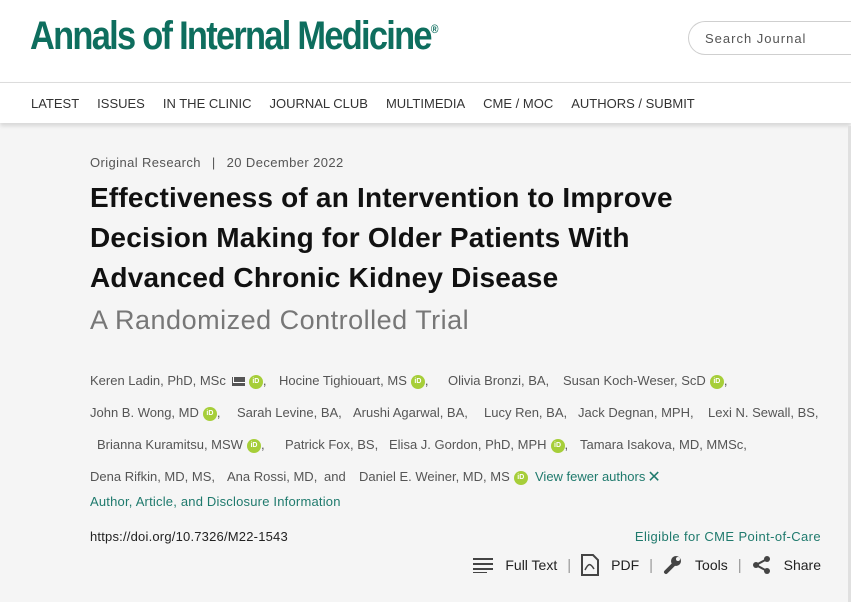 This screenshot has width=851, height=602. I want to click on cme-link: Eligible for CME Point-of-Care, so click(727, 536).